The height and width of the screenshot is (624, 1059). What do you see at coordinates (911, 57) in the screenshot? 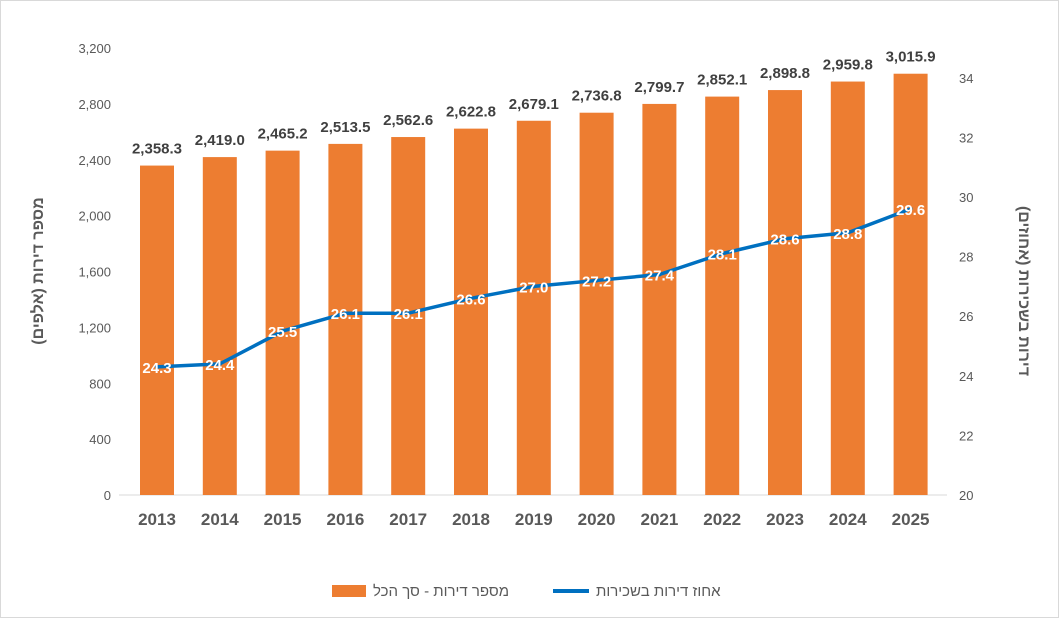
I see `bar-data-label: 3,015.9` at bounding box center [911, 57].